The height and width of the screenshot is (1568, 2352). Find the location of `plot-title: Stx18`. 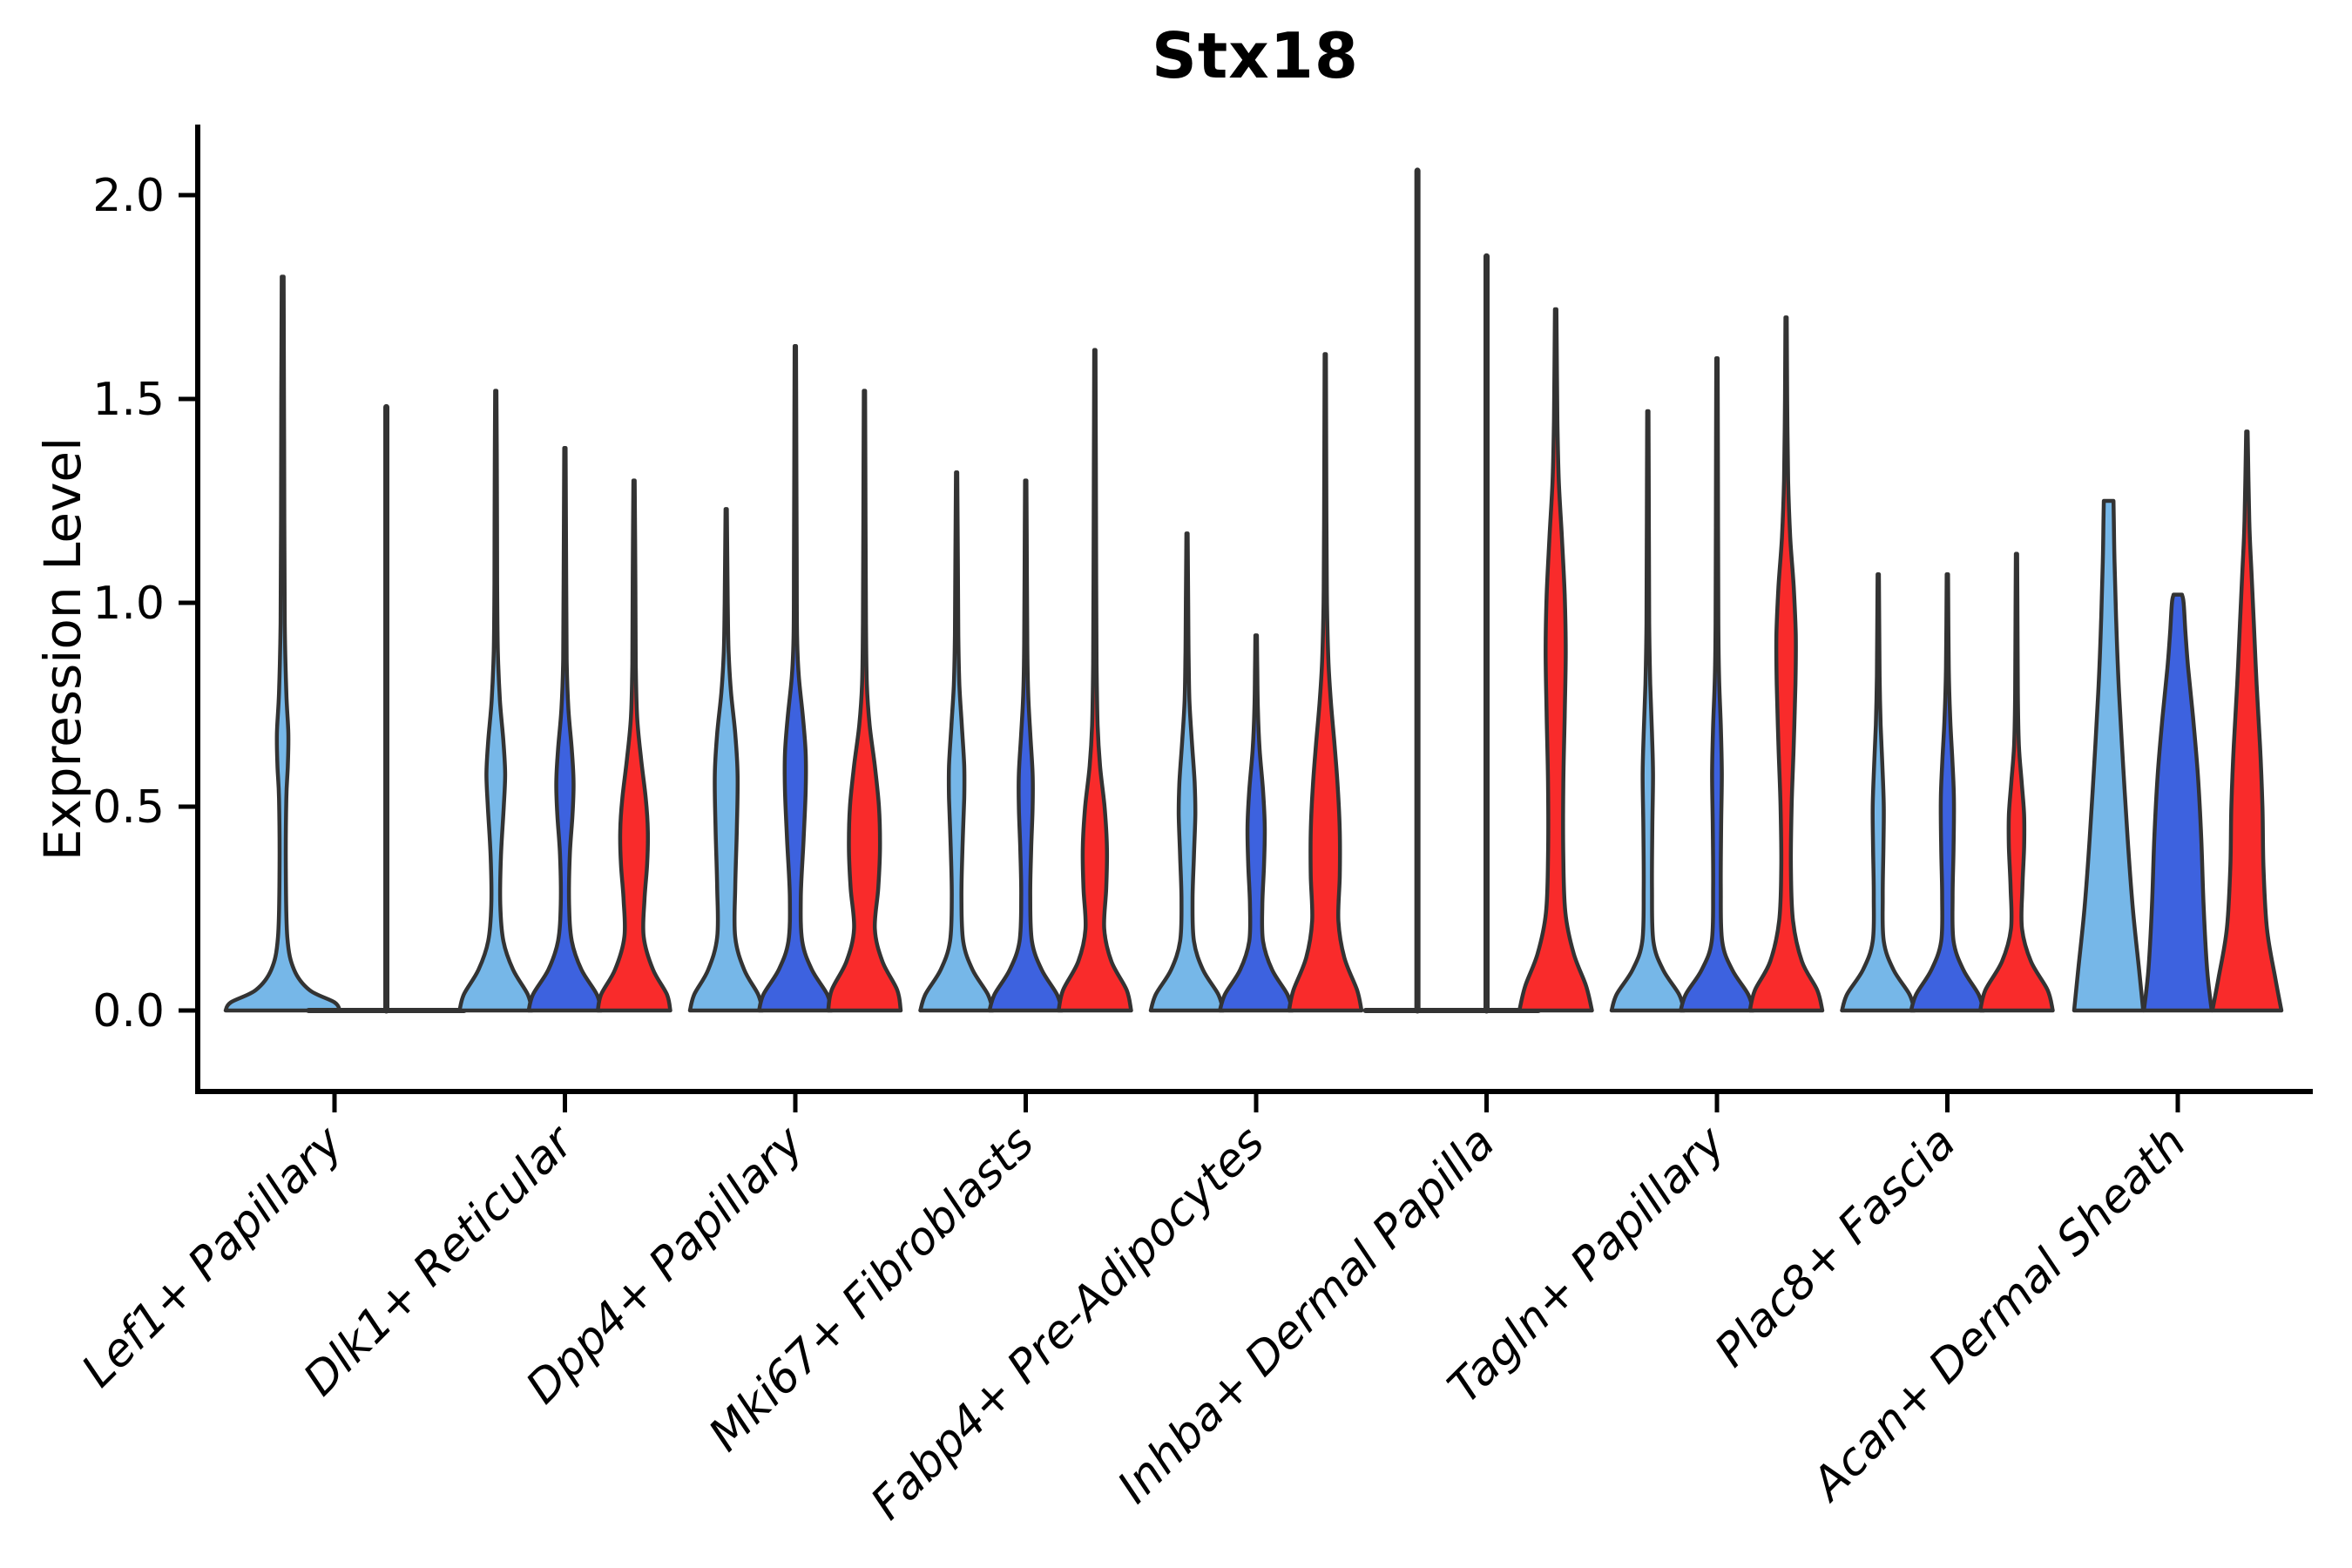

plot-title: Stx18 is located at coordinates (1255, 56).